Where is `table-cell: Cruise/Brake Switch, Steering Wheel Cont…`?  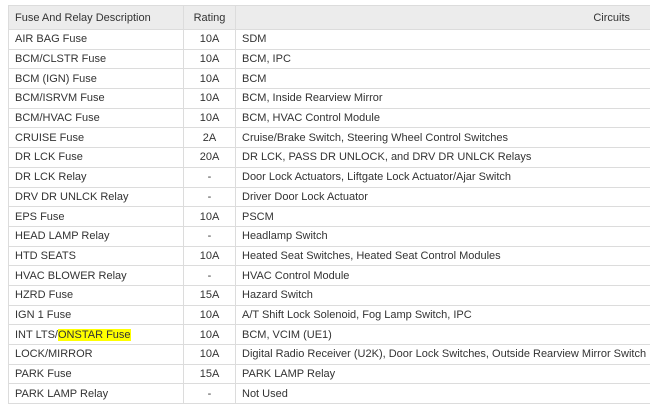
table-cell: Cruise/Brake Switch, Steering Wheel Cont… is located at coordinates (443, 138).